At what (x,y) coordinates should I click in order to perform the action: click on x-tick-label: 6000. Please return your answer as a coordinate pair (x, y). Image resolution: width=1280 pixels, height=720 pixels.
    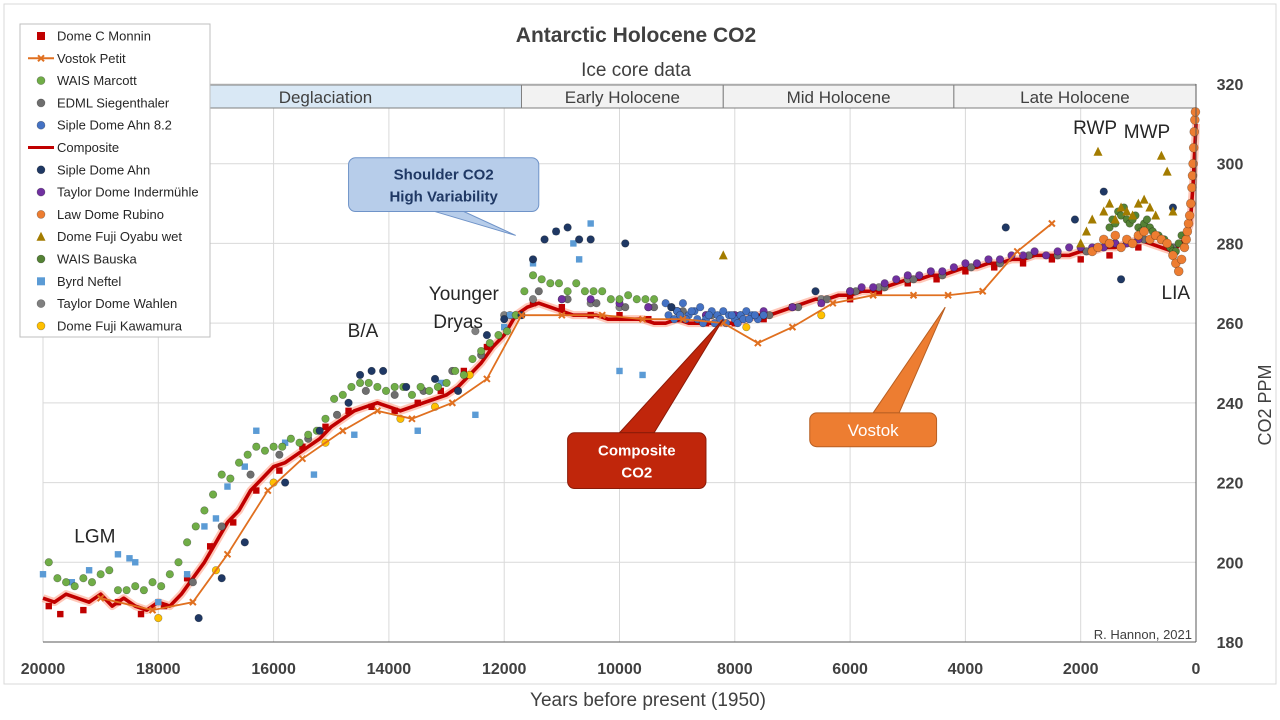
    Looking at the image, I should click on (850, 669).